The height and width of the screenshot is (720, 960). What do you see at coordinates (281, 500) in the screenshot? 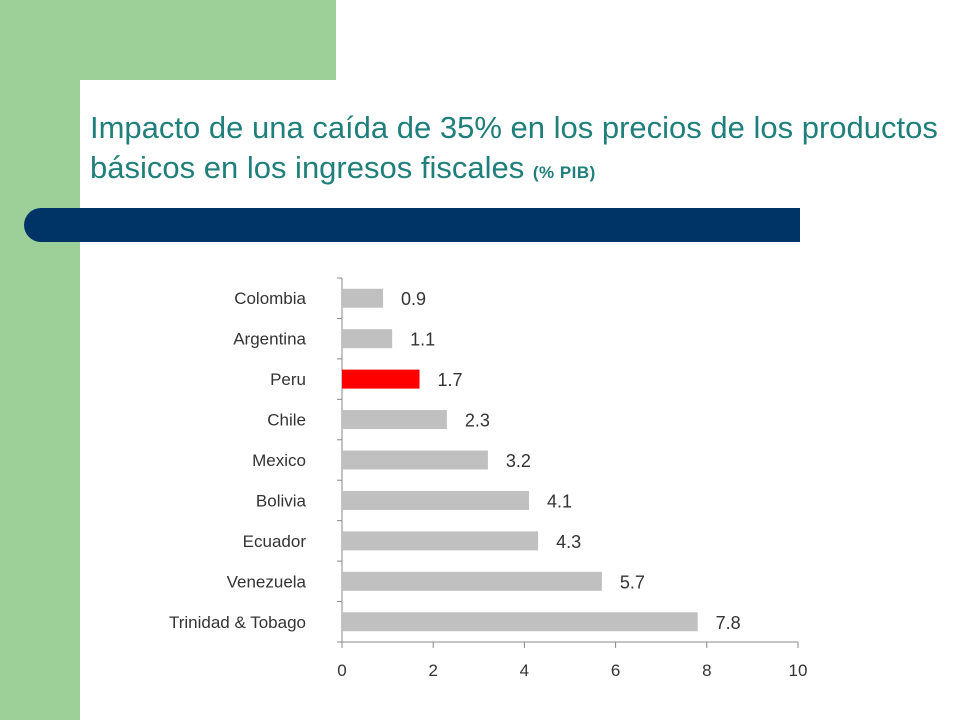
I see `category-label: Bolivia` at bounding box center [281, 500].